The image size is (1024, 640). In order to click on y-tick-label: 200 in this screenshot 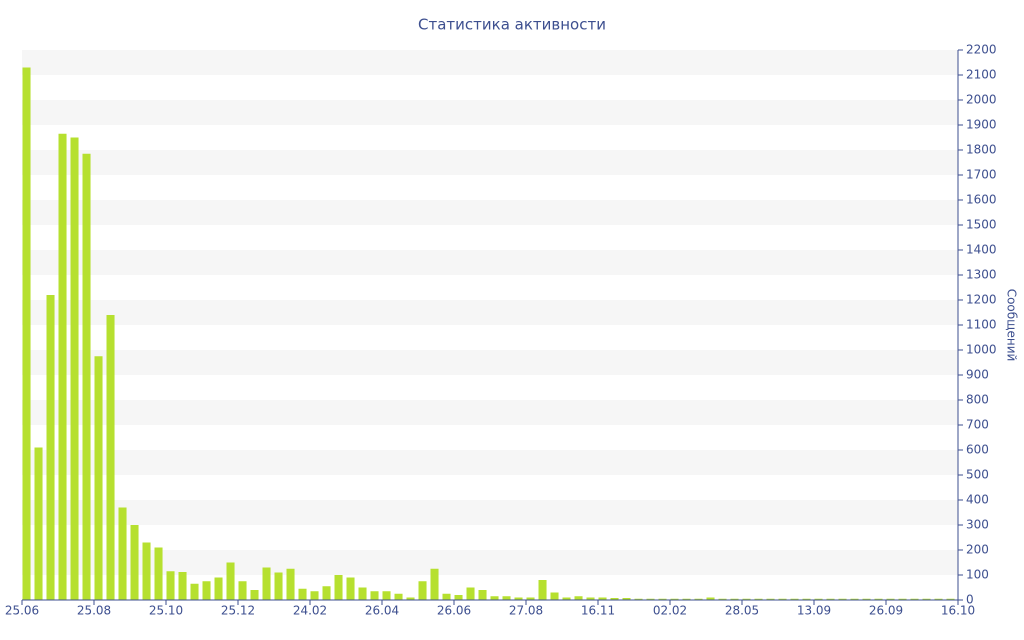, I will do `click(977, 550)`.